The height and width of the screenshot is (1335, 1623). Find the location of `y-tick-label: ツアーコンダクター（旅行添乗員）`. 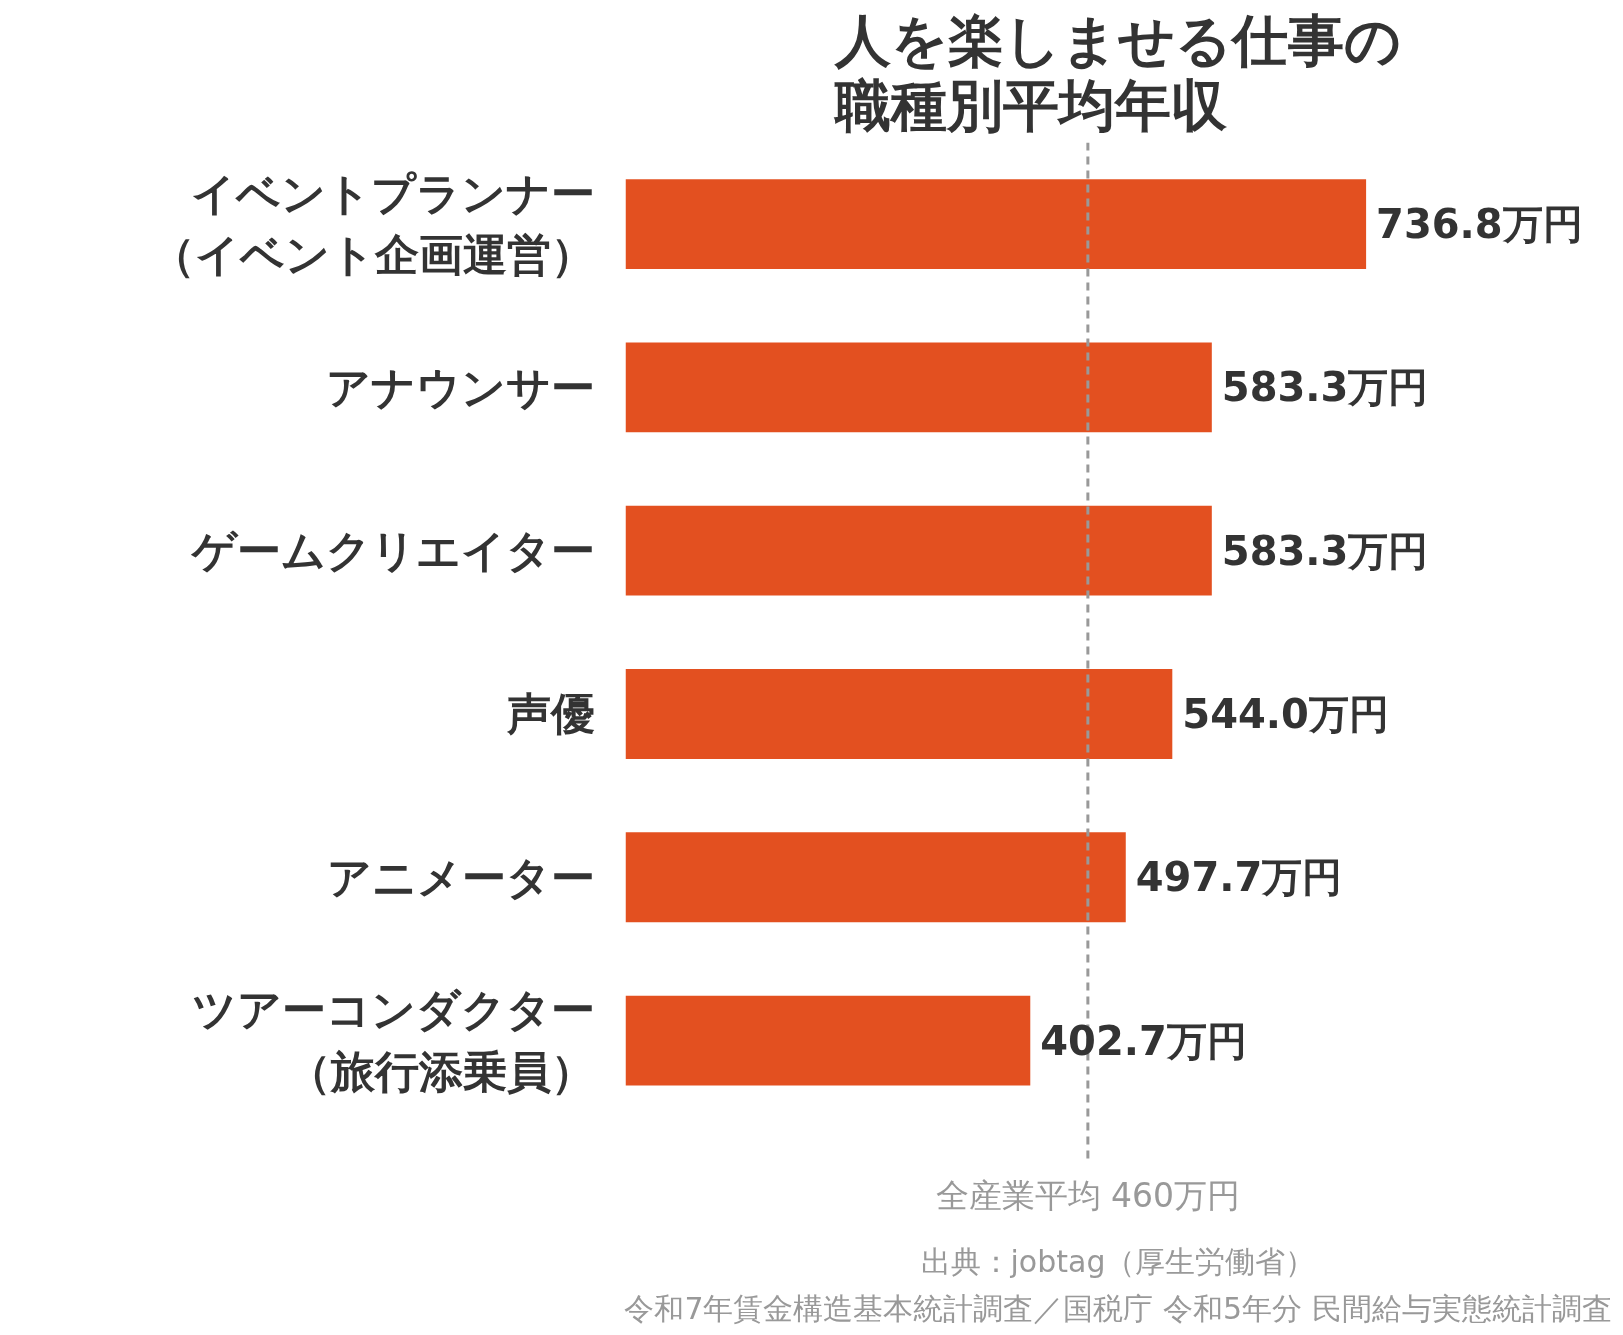

y-tick-label: ツアーコンダクター（旅行添乗員） is located at coordinates (393, 1040).